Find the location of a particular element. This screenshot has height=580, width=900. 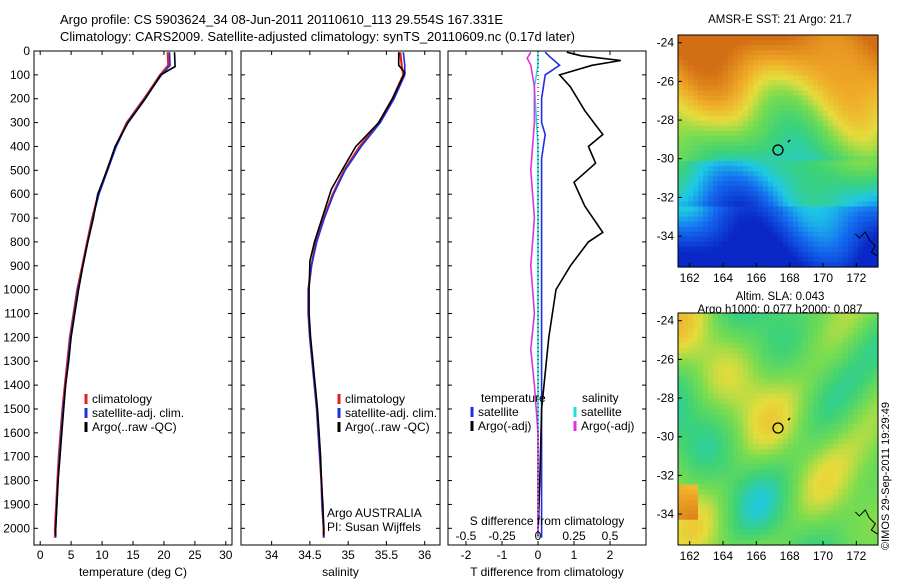

longitude-tick-label: 172 is located at coordinates (856, 556).